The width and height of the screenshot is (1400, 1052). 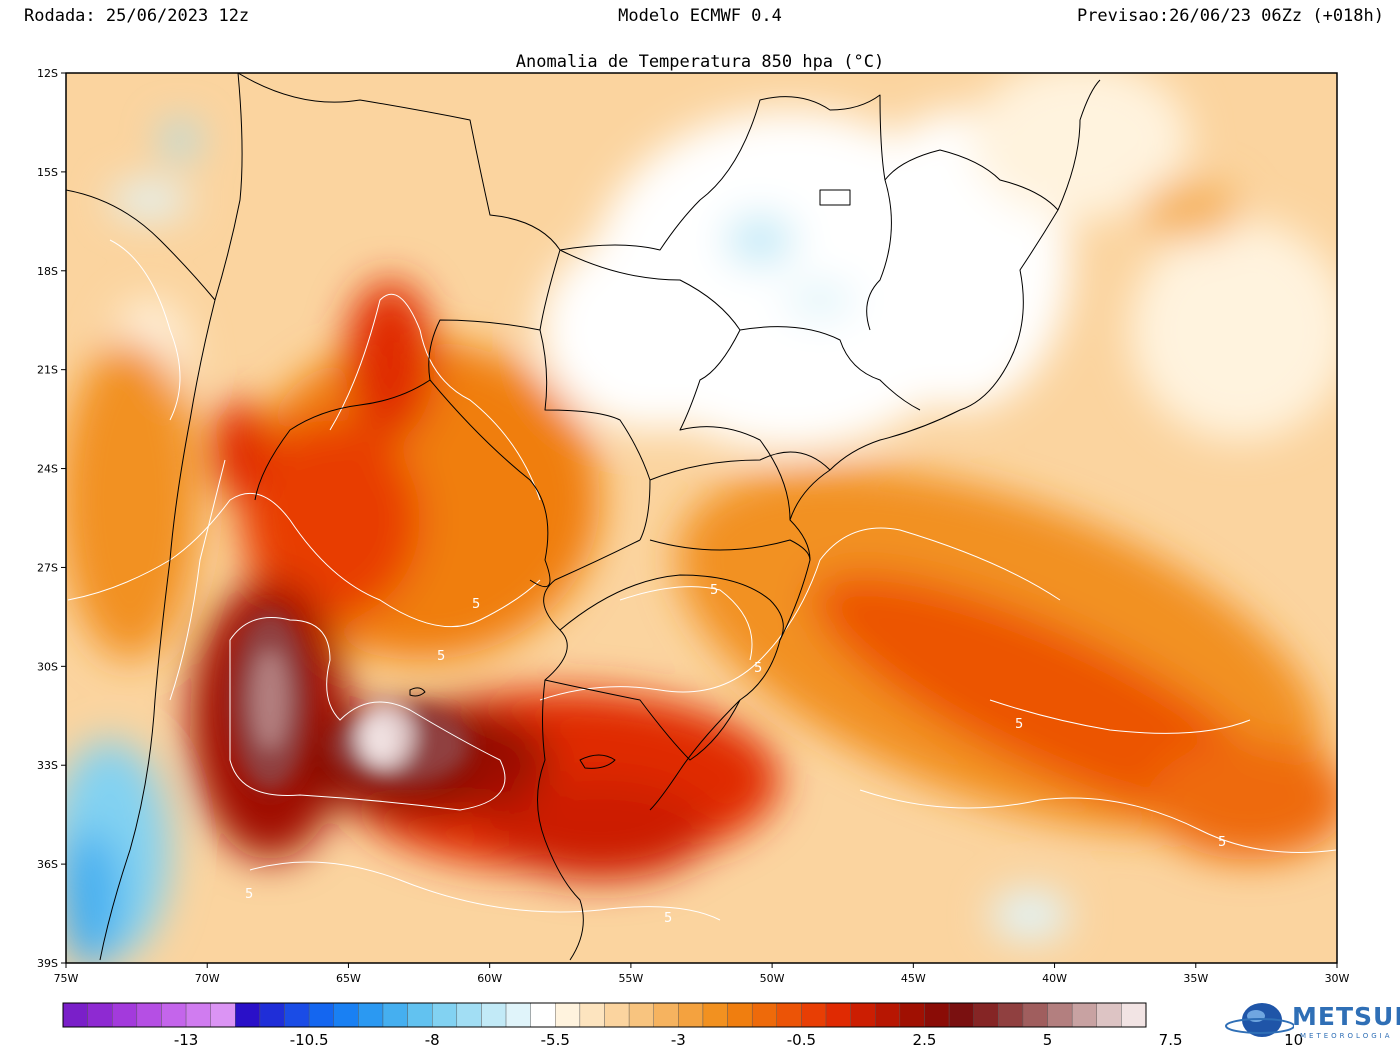 I want to click on colorbar-label: 2.5, so click(x=925, y=1040).